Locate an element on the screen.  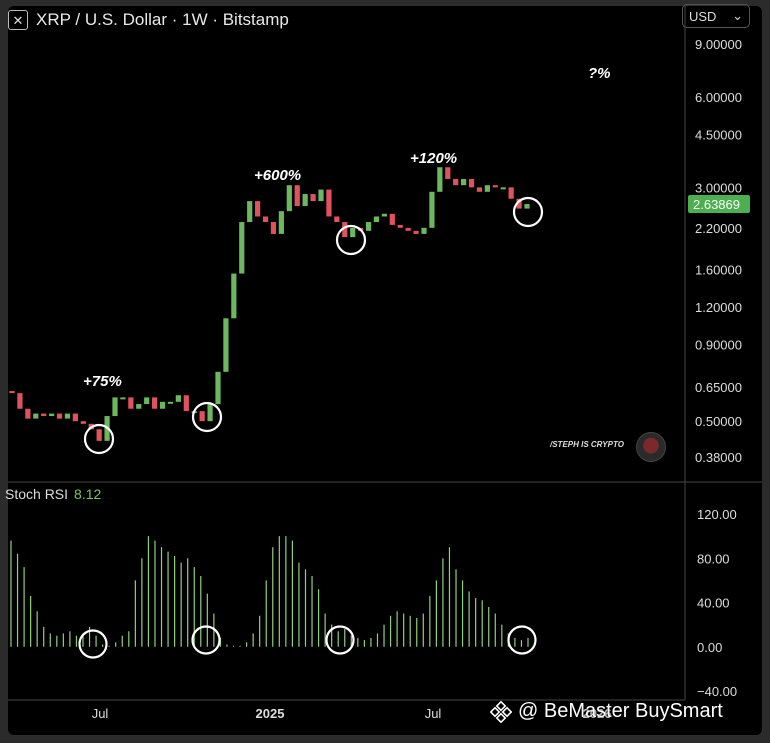
price-tick-label: 3.00000 is located at coordinates (718, 187).